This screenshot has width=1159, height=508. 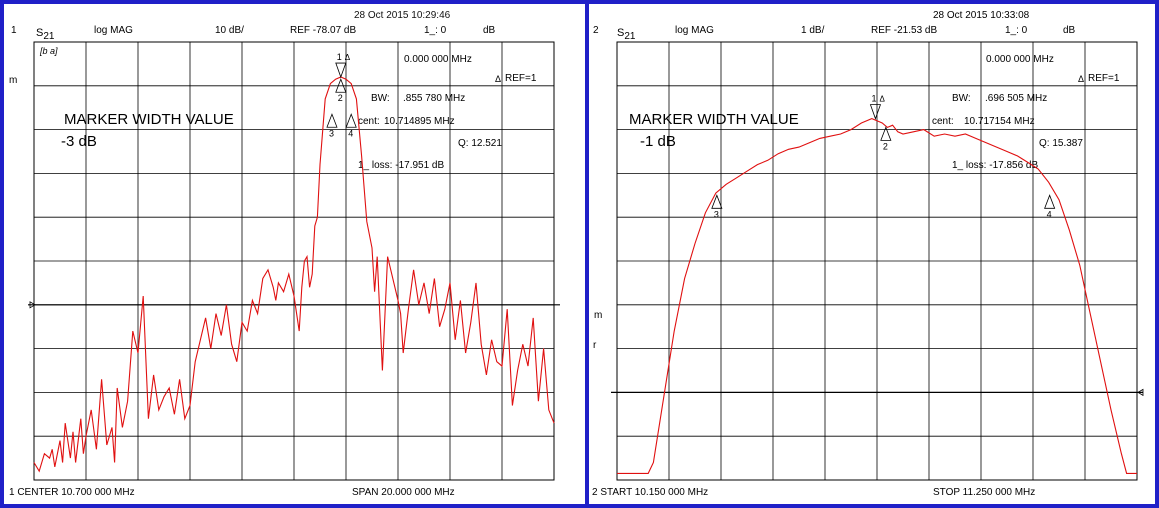 What do you see at coordinates (402, 15) in the screenshot?
I see `timestamp: 28 Oct 2015 10:29:46` at bounding box center [402, 15].